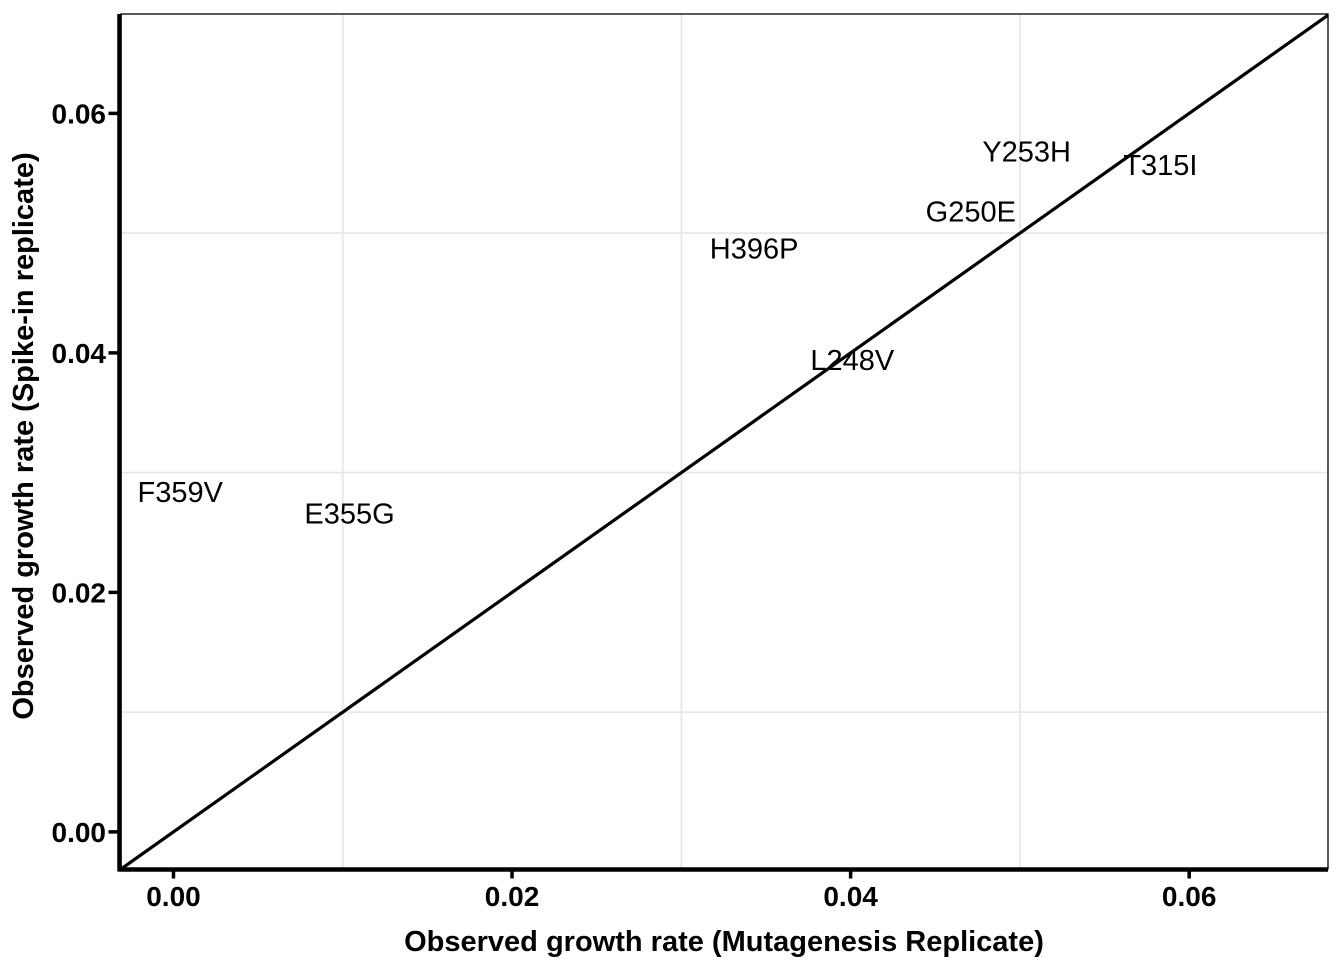 The image size is (1344, 960). What do you see at coordinates (79, 353) in the screenshot?
I see `y-tick-label: 0.04` at bounding box center [79, 353].